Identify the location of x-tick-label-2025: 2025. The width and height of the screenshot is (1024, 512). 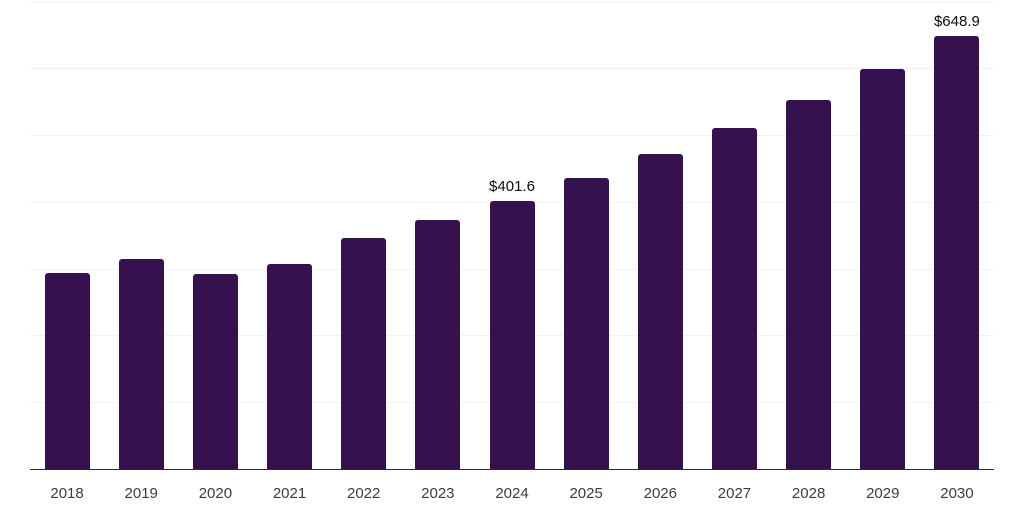
(586, 493).